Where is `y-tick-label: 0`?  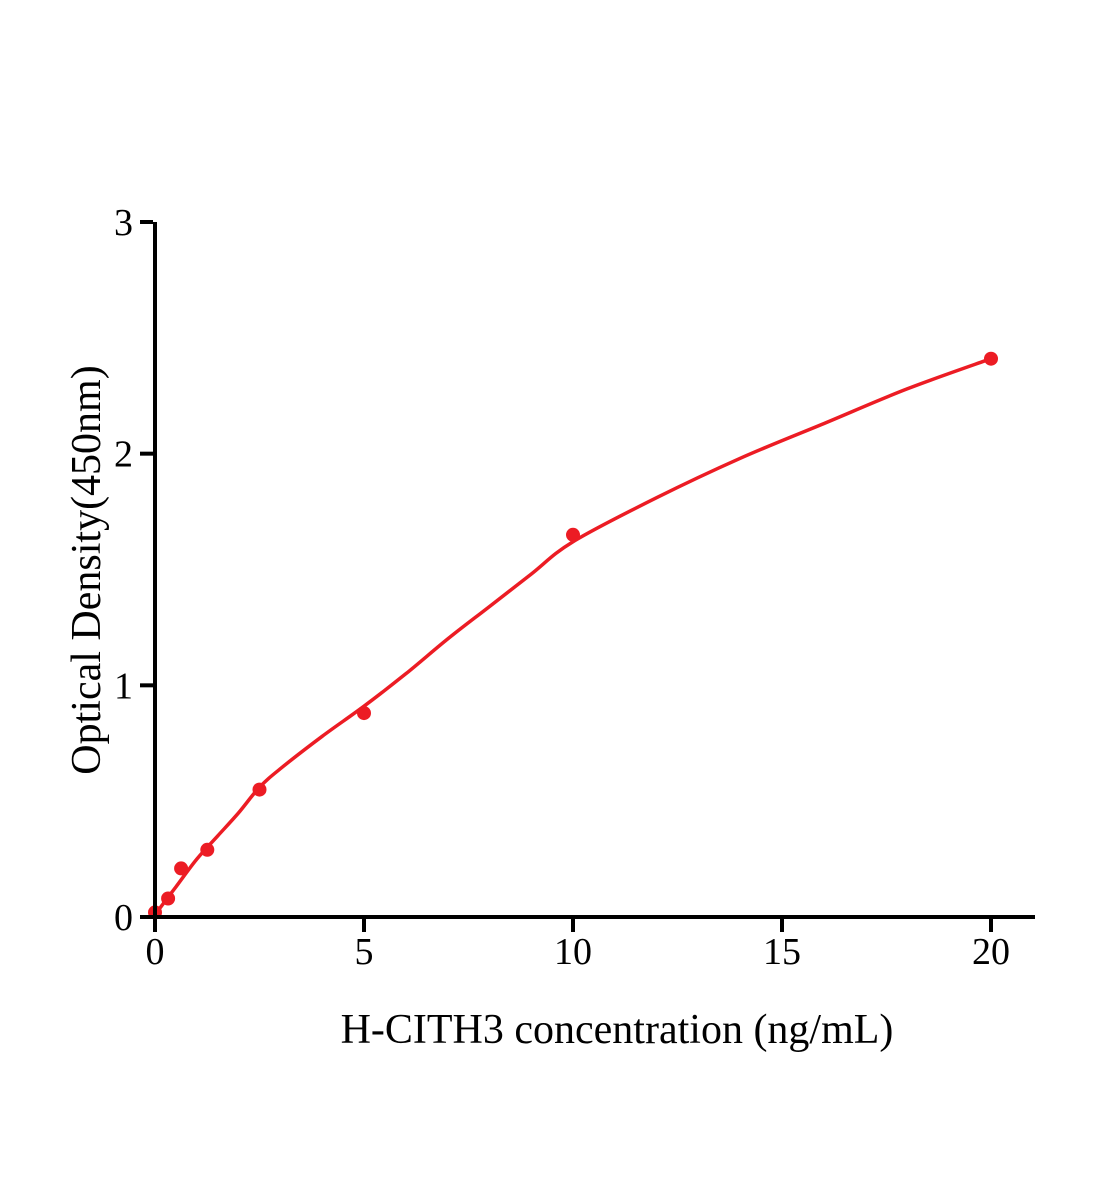 y-tick-label: 0 is located at coordinates (123, 918).